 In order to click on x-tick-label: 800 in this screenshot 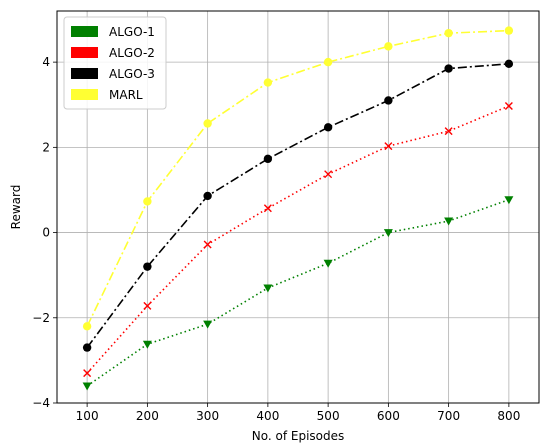, I will do `click(508, 416)`.